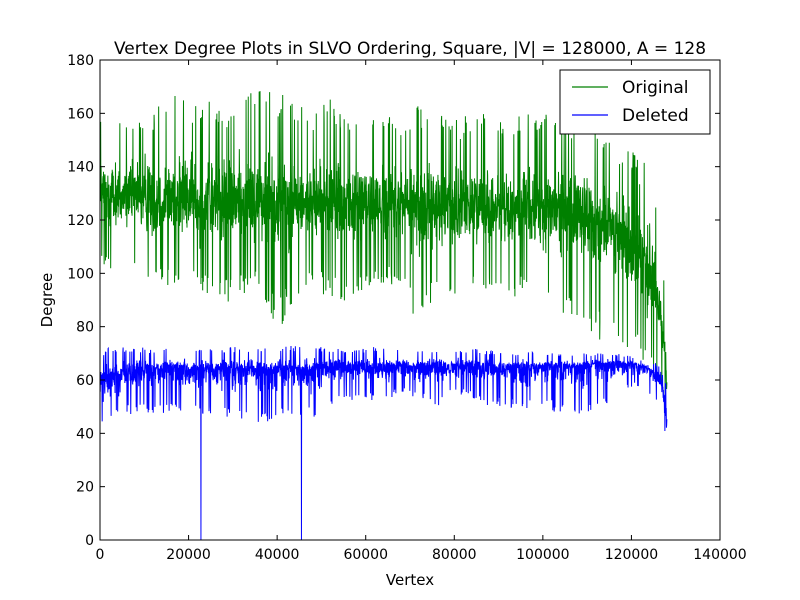  I want to click on y-tick-label: 120, so click(80, 221).